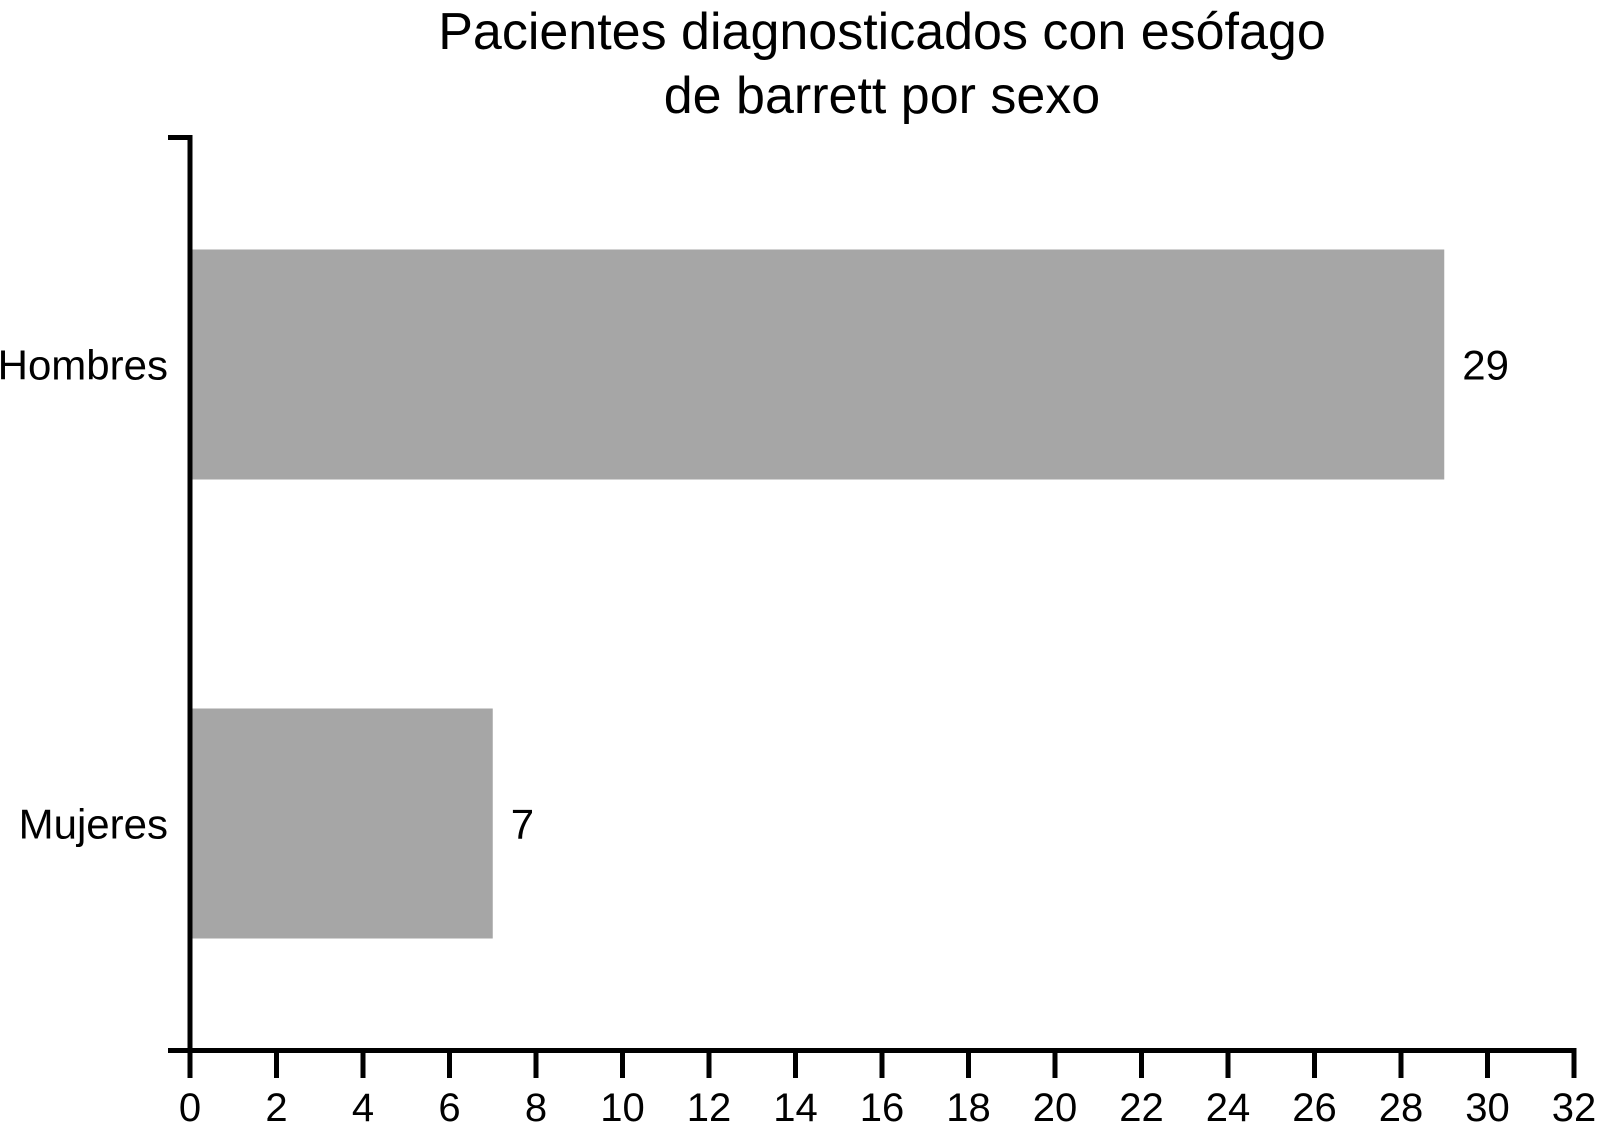 This screenshot has width=1597, height=1133. What do you see at coordinates (341, 823) in the screenshot?
I see `bar-mujeres` at bounding box center [341, 823].